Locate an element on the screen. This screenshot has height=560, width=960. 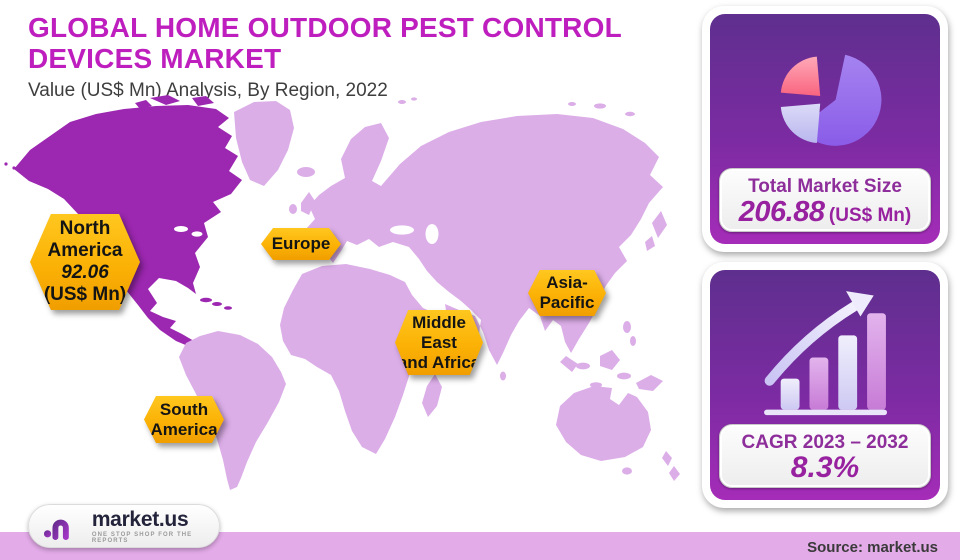
total-market-size-unit: (US$ Mn) is located at coordinates (870, 215).